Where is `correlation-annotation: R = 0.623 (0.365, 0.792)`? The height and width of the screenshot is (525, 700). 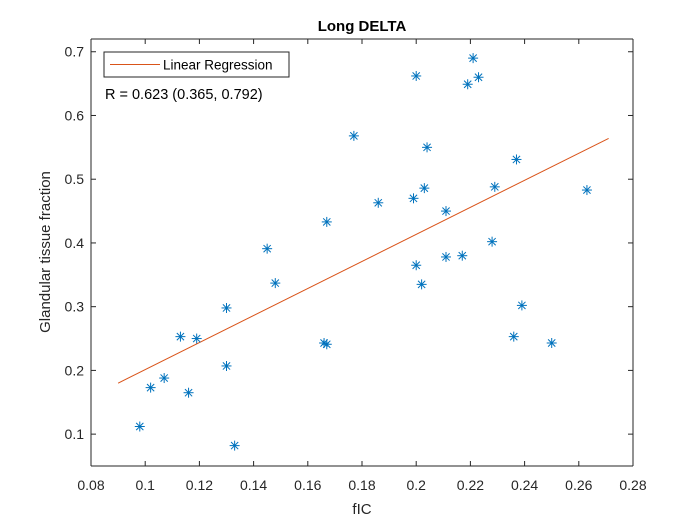 correlation-annotation: R = 0.623 (0.365, 0.792) is located at coordinates (184, 95).